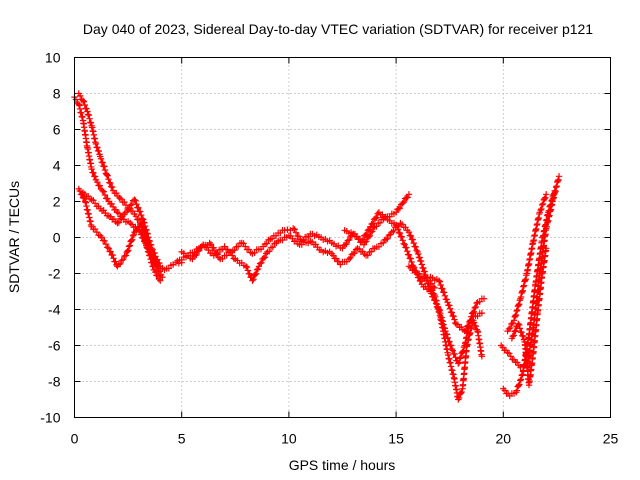  What do you see at coordinates (53, 58) in the screenshot?
I see `y-tick-label: 10` at bounding box center [53, 58].